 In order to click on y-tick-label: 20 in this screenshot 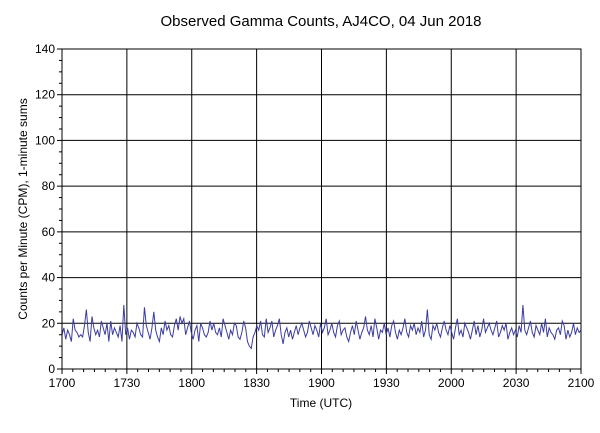, I will do `click(49, 323)`.